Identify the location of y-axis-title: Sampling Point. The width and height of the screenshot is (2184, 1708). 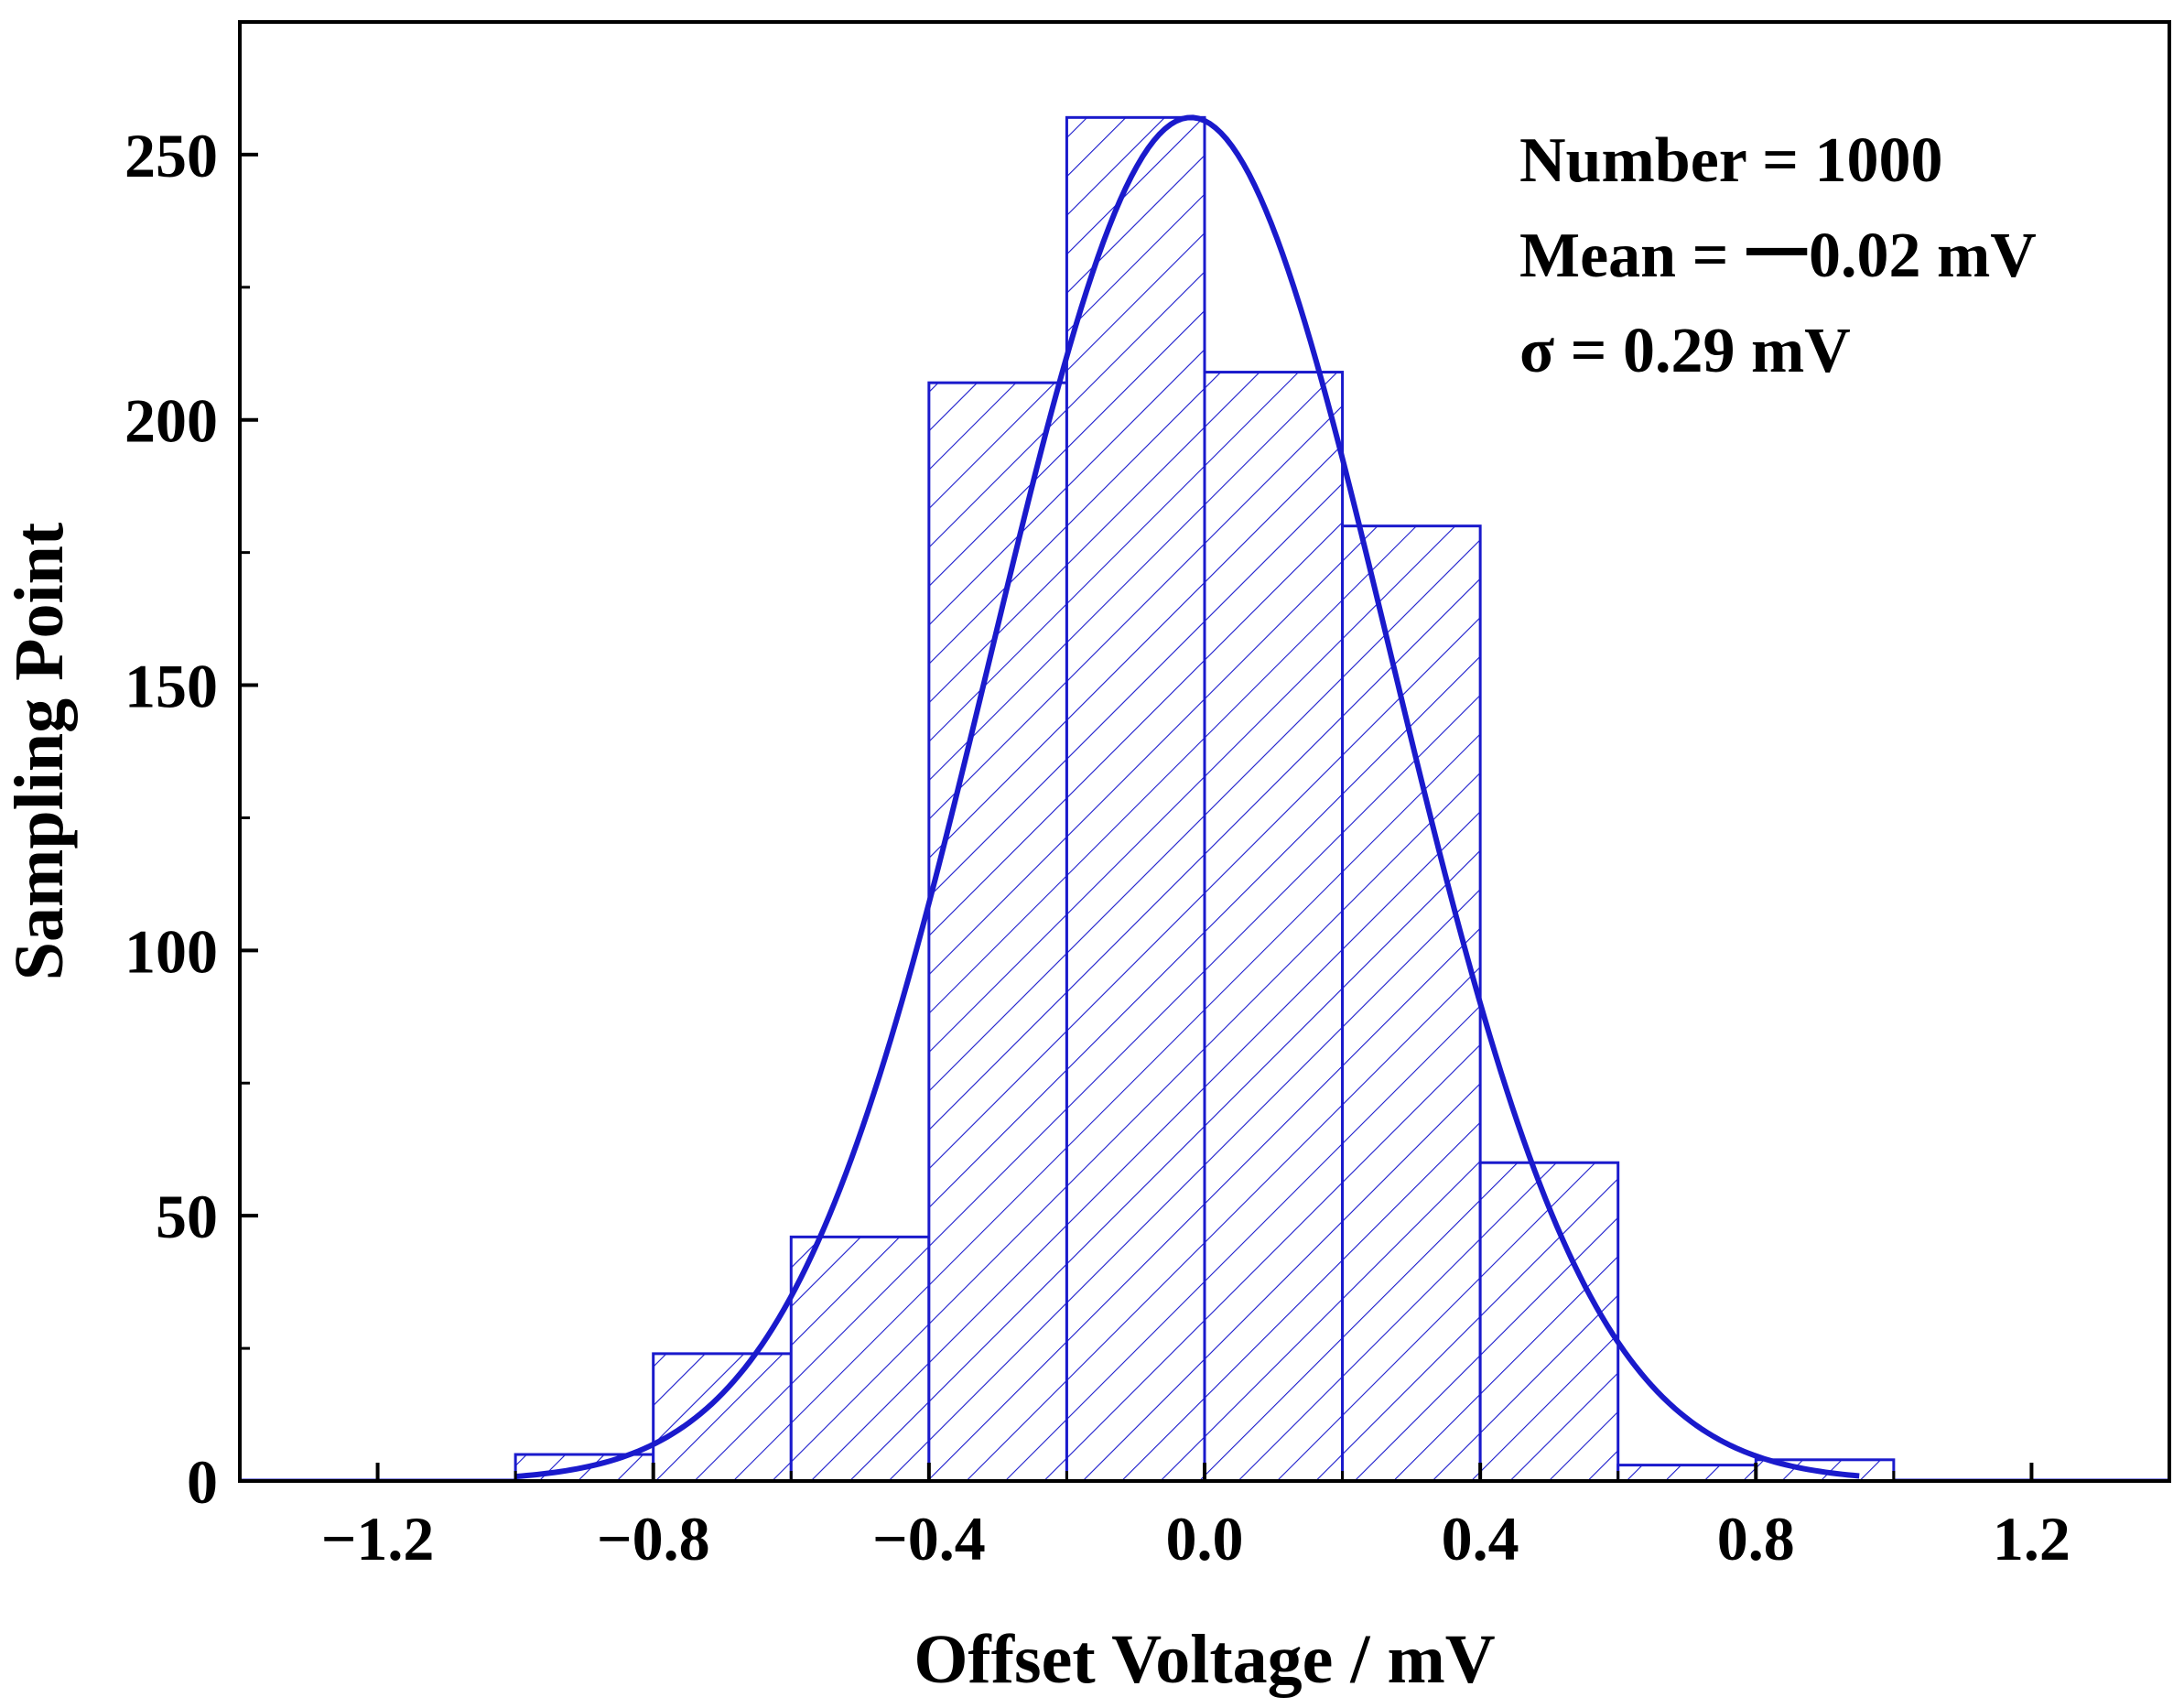
(39, 751).